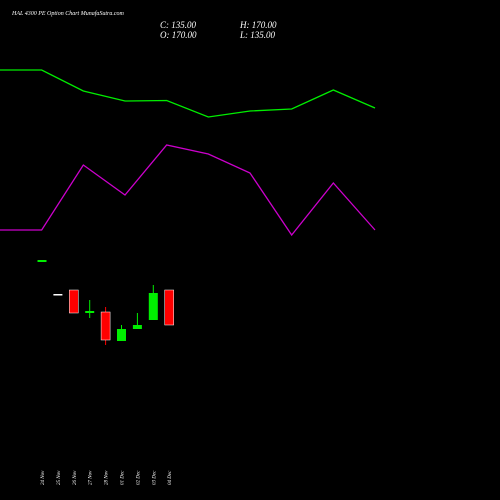  What do you see at coordinates (91, 477) in the screenshot?
I see `x-tick-label: 27 Nov` at bounding box center [91, 477].